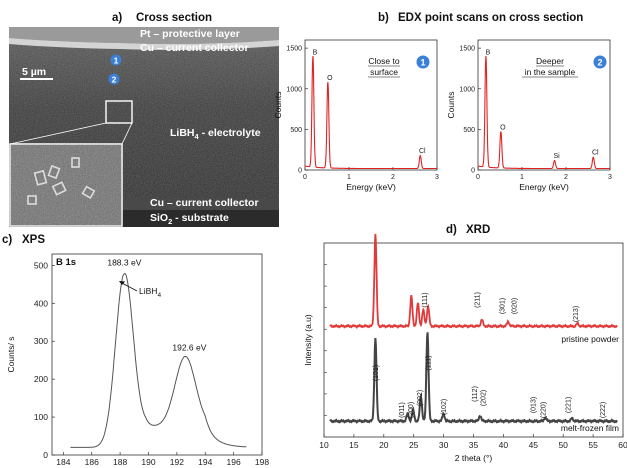  What do you see at coordinates (515, 306) in the screenshot?
I see `xrd-reflection-label: (020)` at bounding box center [515, 306].